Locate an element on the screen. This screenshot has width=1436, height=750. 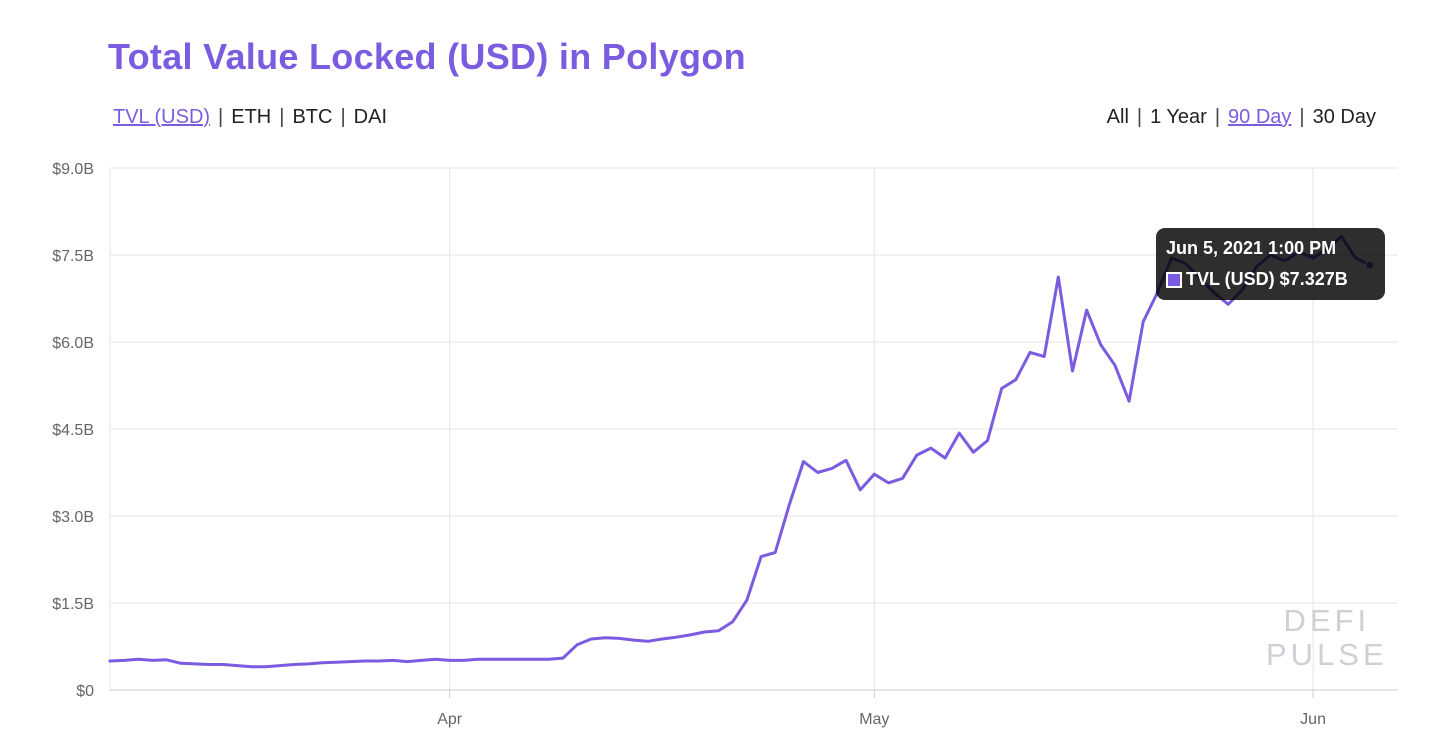
tooltip-row: TVL (USD) $7.327B is located at coordinates (1270, 279).